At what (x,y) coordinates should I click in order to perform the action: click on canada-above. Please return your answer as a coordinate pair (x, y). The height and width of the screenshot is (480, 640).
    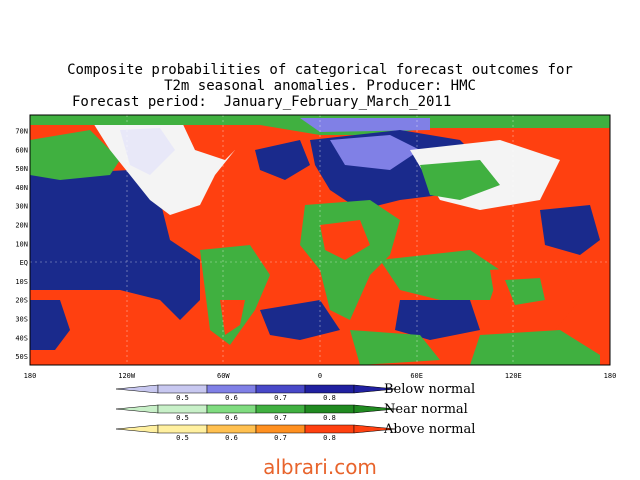
    Looking at the image, I should click on (215, 139).